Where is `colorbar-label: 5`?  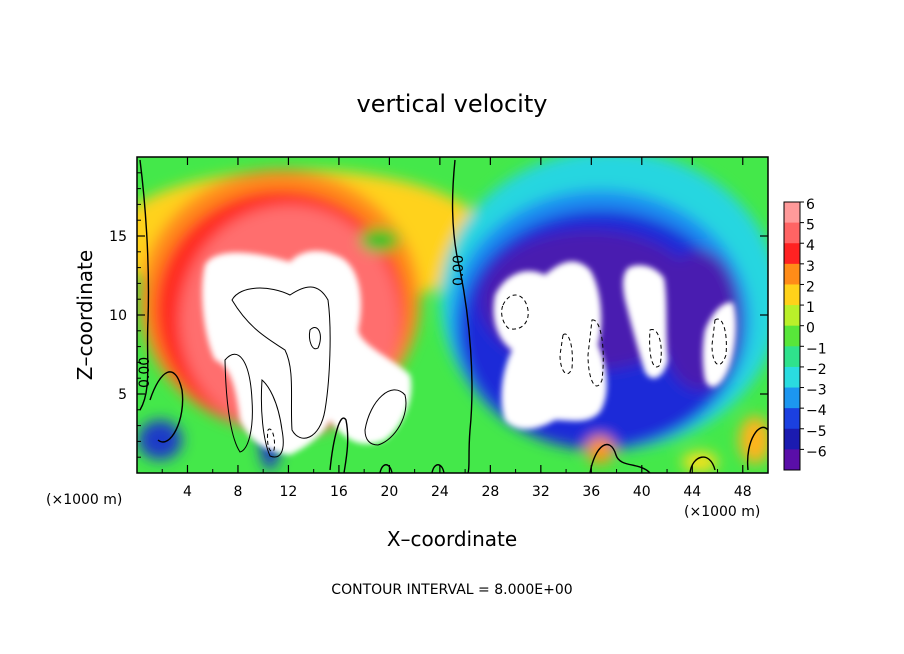
colorbar-label: 5 is located at coordinates (810, 226).